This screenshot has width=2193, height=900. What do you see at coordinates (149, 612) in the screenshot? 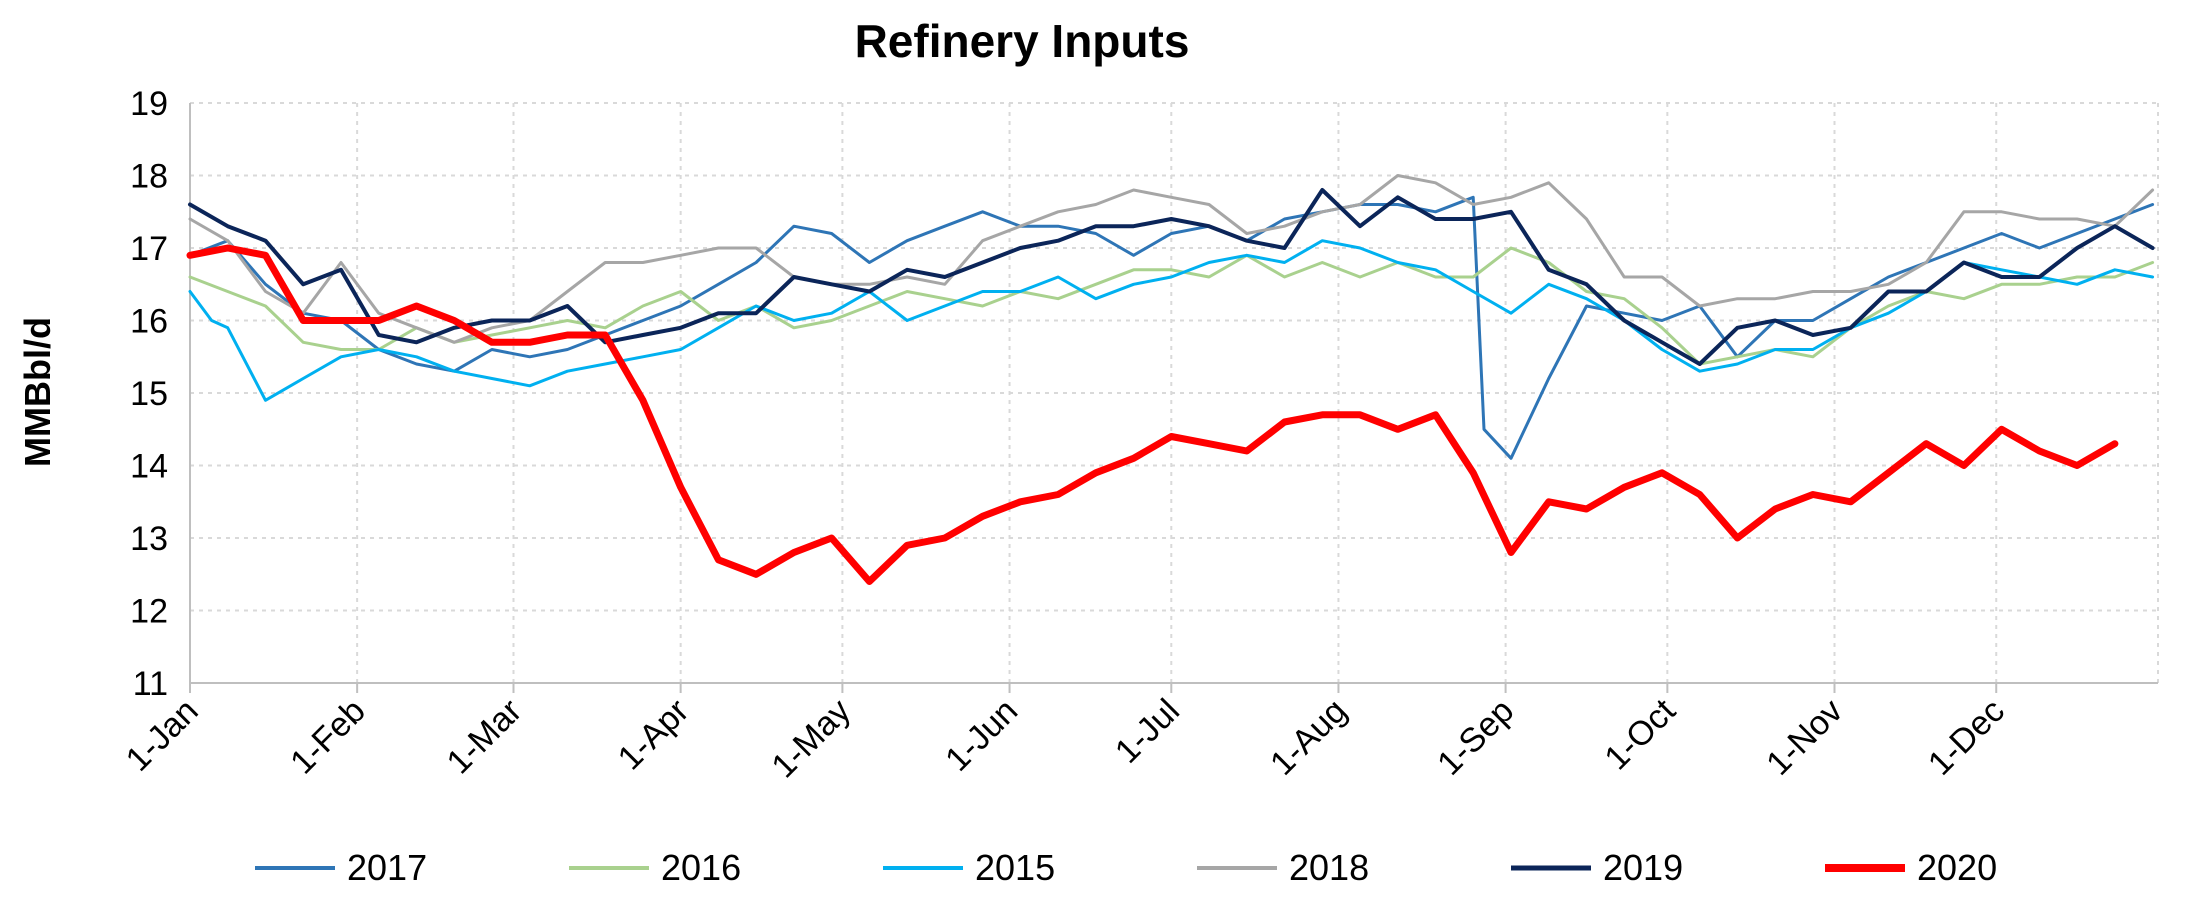
I see `y-tick-label: 12` at bounding box center [149, 612].